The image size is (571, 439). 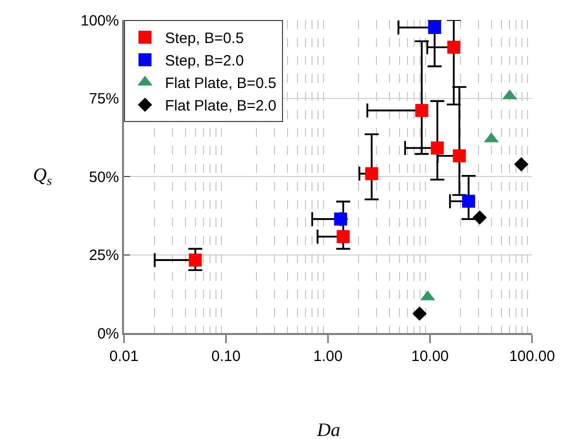 I want to click on x-tick-label: 0.10, so click(x=226, y=356).